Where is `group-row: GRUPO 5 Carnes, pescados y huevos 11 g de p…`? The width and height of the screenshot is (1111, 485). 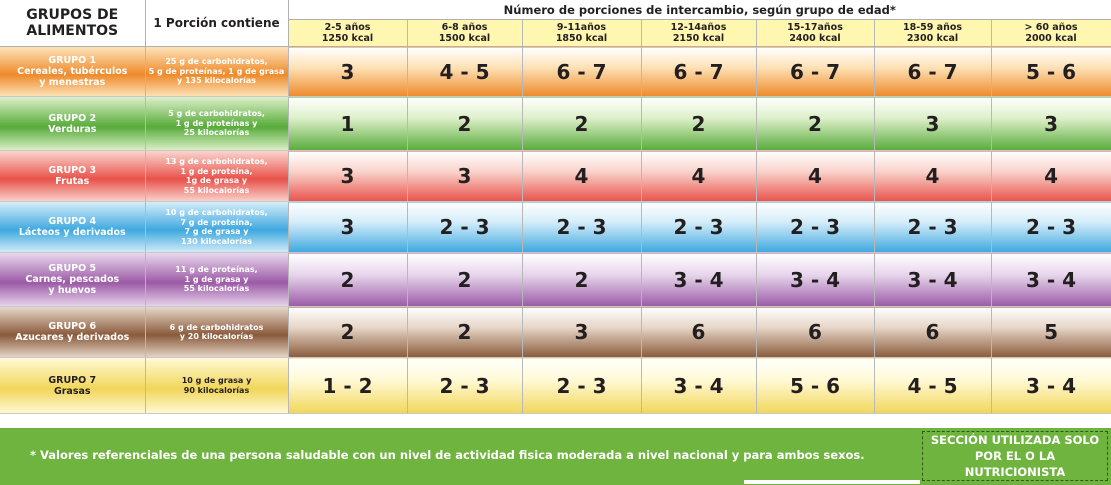
group-row: GRUPO 5 Carnes, pescados y huevos 11 g de p… is located at coordinates (555, 279).